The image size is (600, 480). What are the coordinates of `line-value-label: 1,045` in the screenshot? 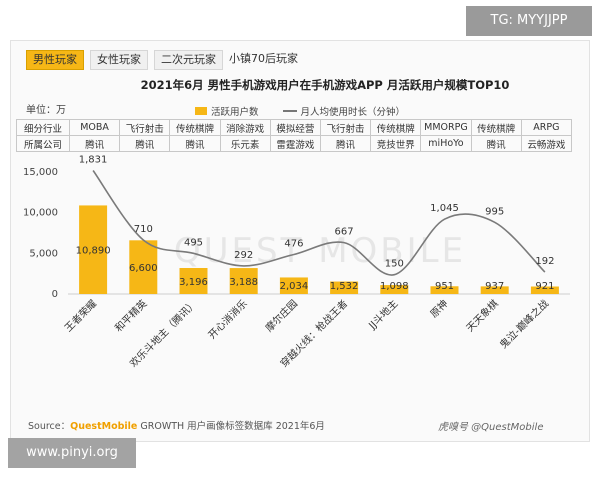 It's located at (444, 208).